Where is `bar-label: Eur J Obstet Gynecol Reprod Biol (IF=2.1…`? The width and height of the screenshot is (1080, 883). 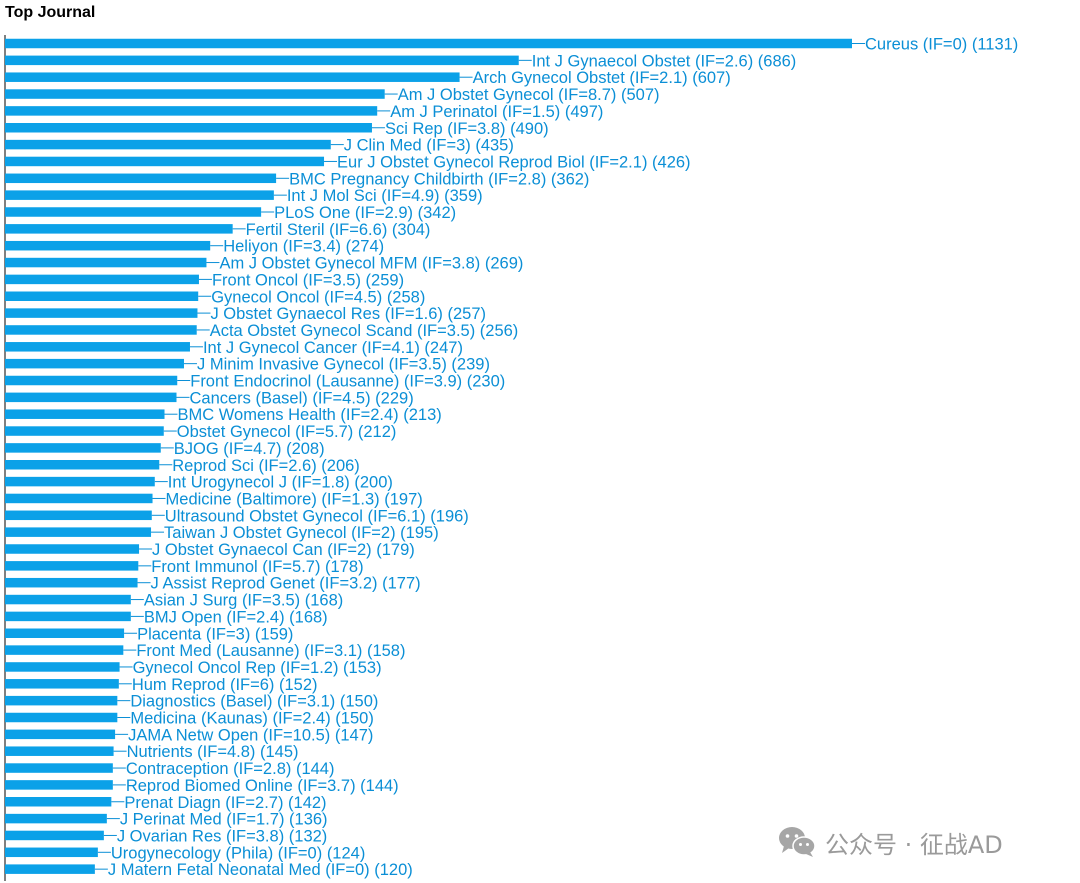
bar-label: Eur J Obstet Gynecol Reprod Biol (IF=2.1… is located at coordinates (514, 162).